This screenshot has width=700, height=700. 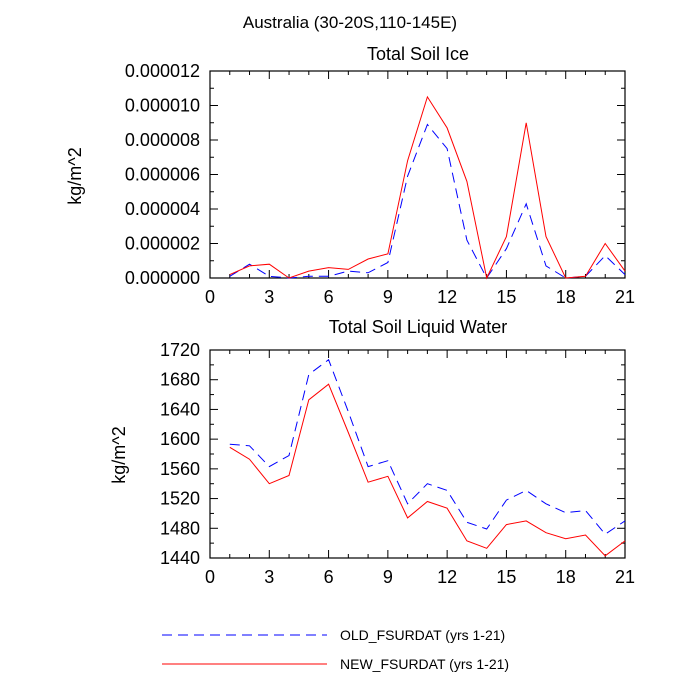 I want to click on y-tick-label: 1640, so click(x=180, y=409).